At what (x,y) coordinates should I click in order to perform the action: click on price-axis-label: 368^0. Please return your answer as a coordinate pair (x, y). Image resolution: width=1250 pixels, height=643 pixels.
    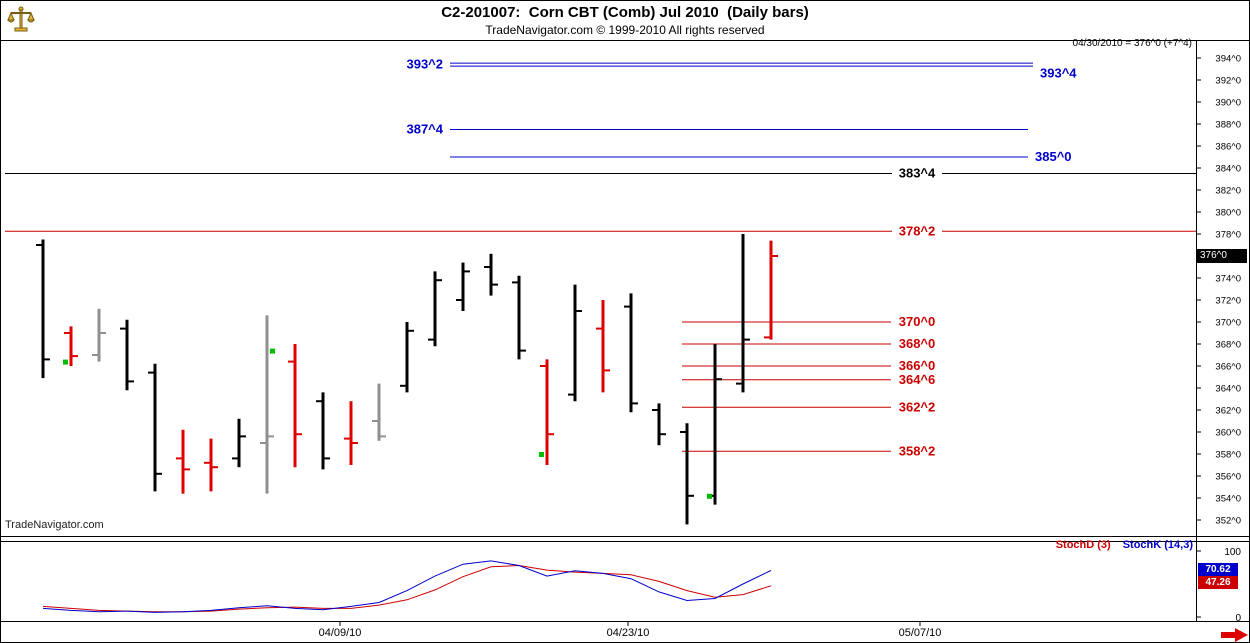
    Looking at the image, I should click on (1228, 345).